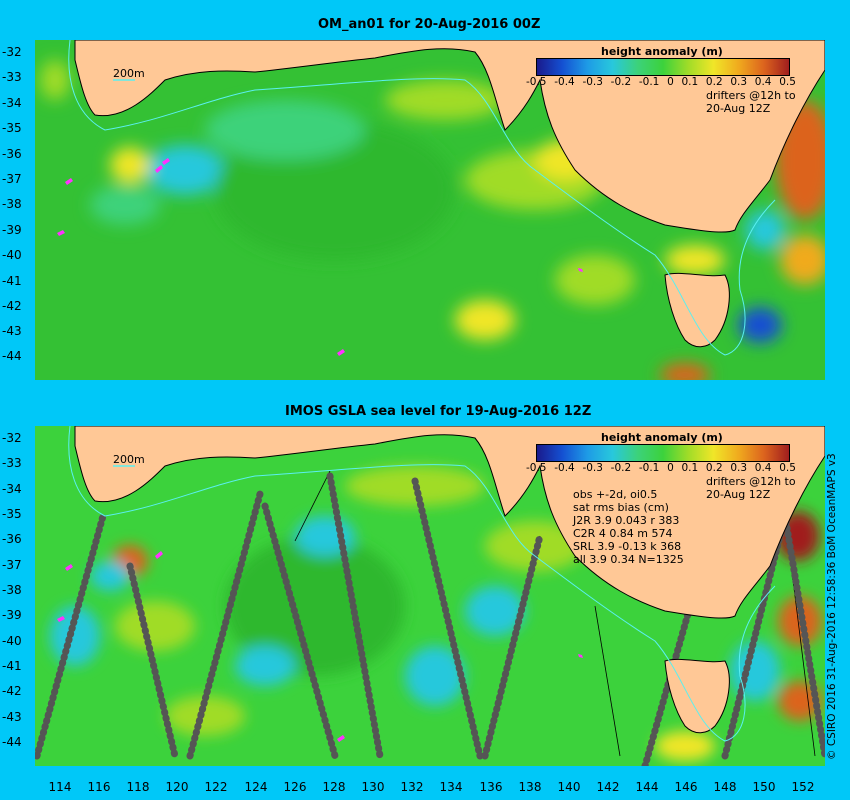 This screenshot has height=800, width=850. What do you see at coordinates (530, 787) in the screenshot?
I see `lon-label: 138` at bounding box center [530, 787].